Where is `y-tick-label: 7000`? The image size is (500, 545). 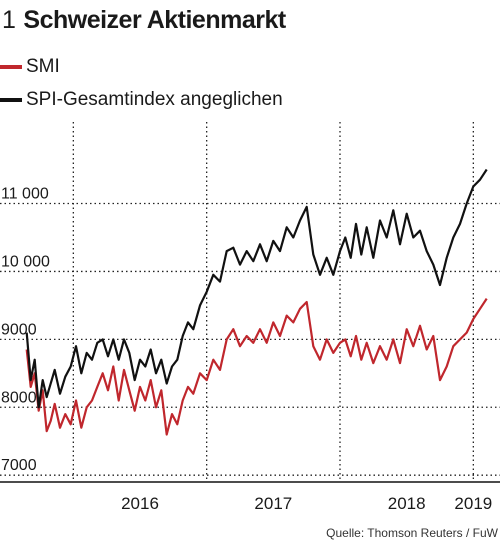 y-tick-label: 7000 is located at coordinates (19, 465).